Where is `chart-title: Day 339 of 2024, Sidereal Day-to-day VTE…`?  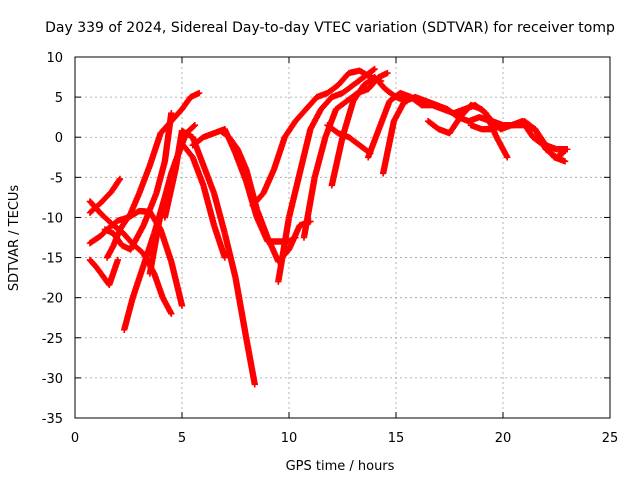 chart-title: Day 339 of 2024, Sidereal Day-to-day VTE… is located at coordinates (330, 28).